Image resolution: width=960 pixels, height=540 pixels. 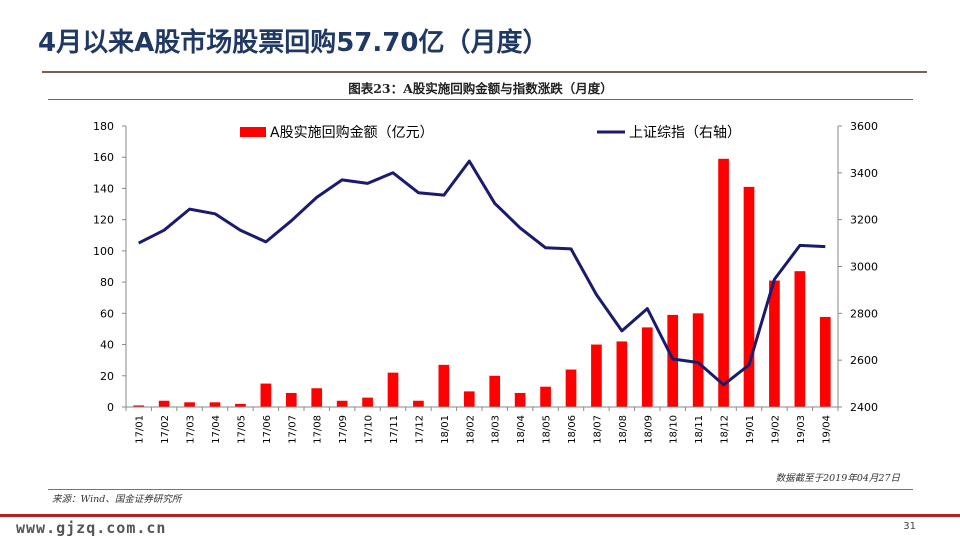 What do you see at coordinates (480, 88) in the screenshot?
I see `figure-caption: 图表23：A股实施回购金额与指数涨跌（月度）` at bounding box center [480, 88].